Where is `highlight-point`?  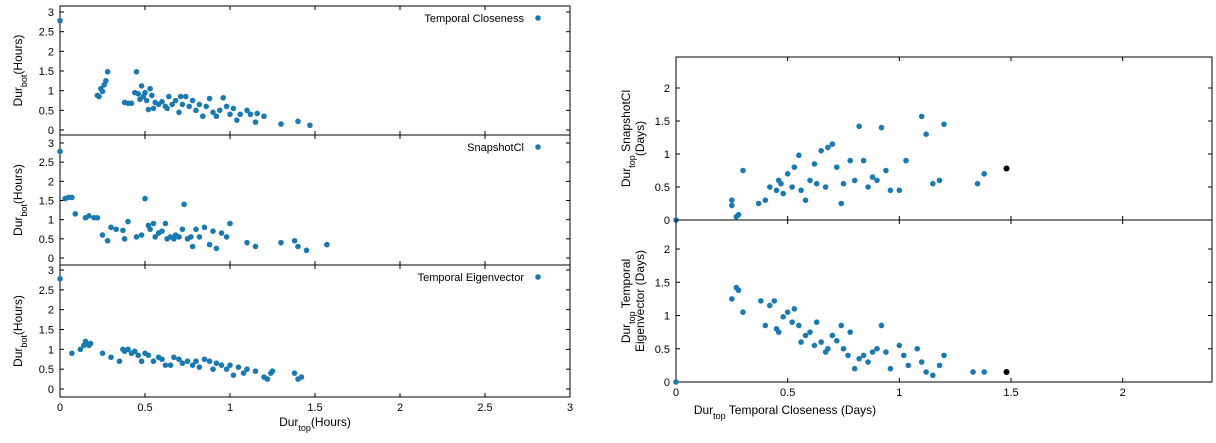 highlight-point is located at coordinates (1006, 168).